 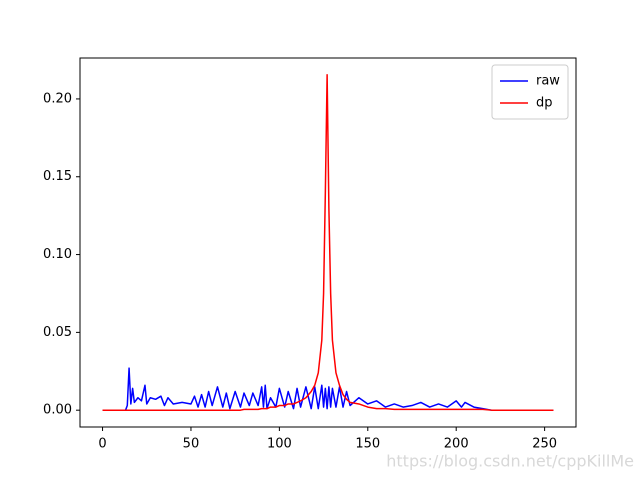 What do you see at coordinates (544, 444) in the screenshot?
I see `x-tick-label: 250` at bounding box center [544, 444].